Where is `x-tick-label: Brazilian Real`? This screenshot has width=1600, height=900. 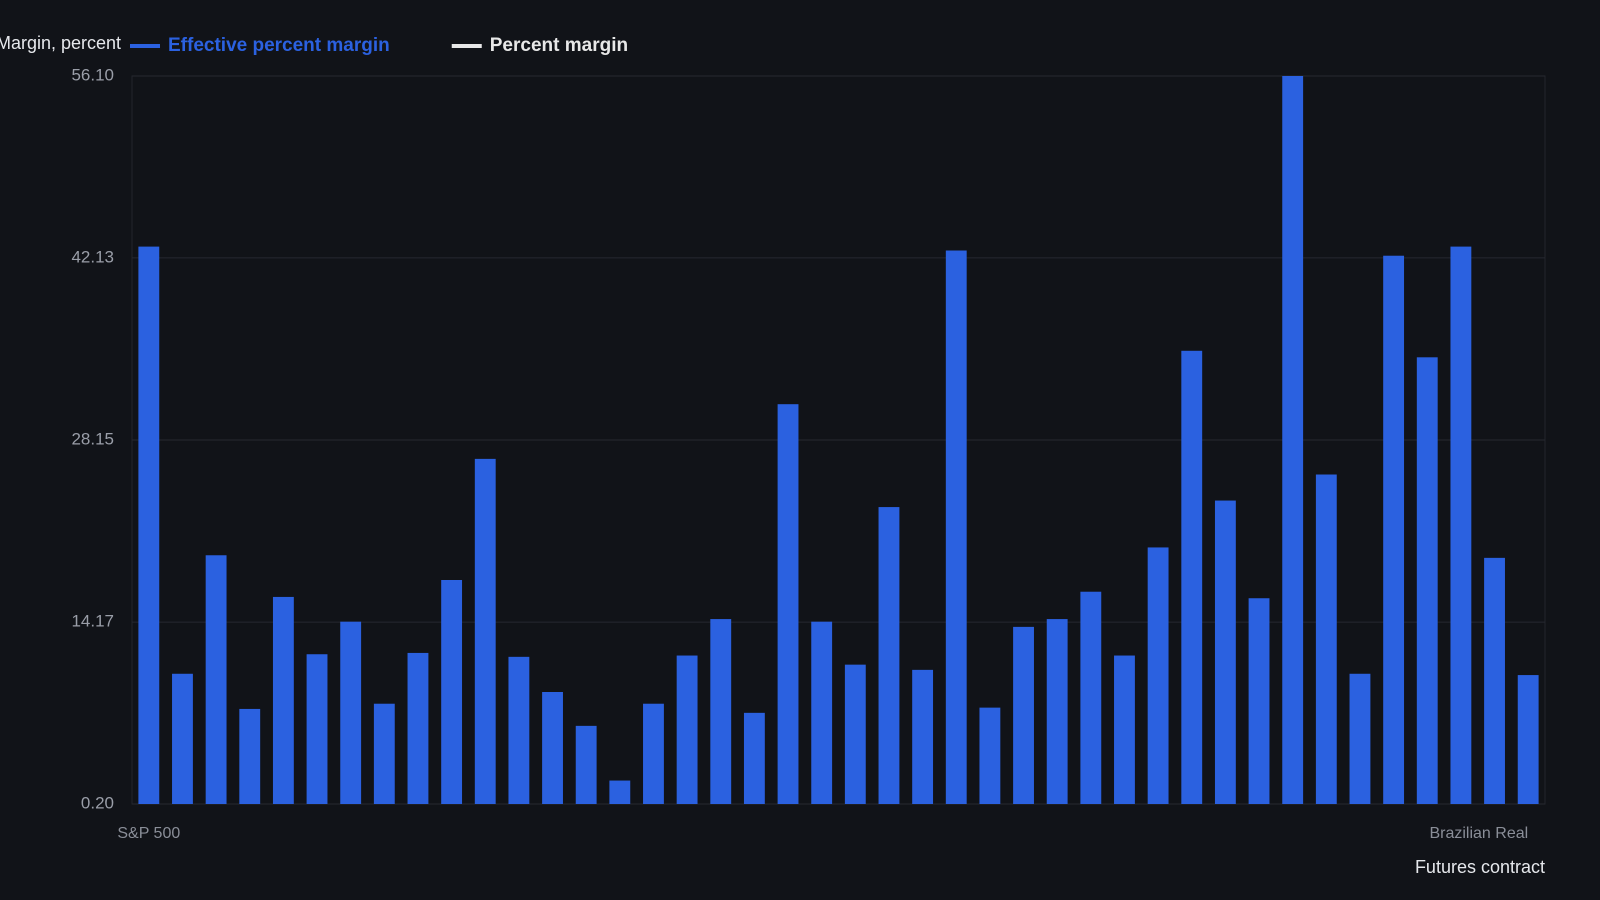
x-tick-label: Brazilian Real is located at coordinates (1478, 833).